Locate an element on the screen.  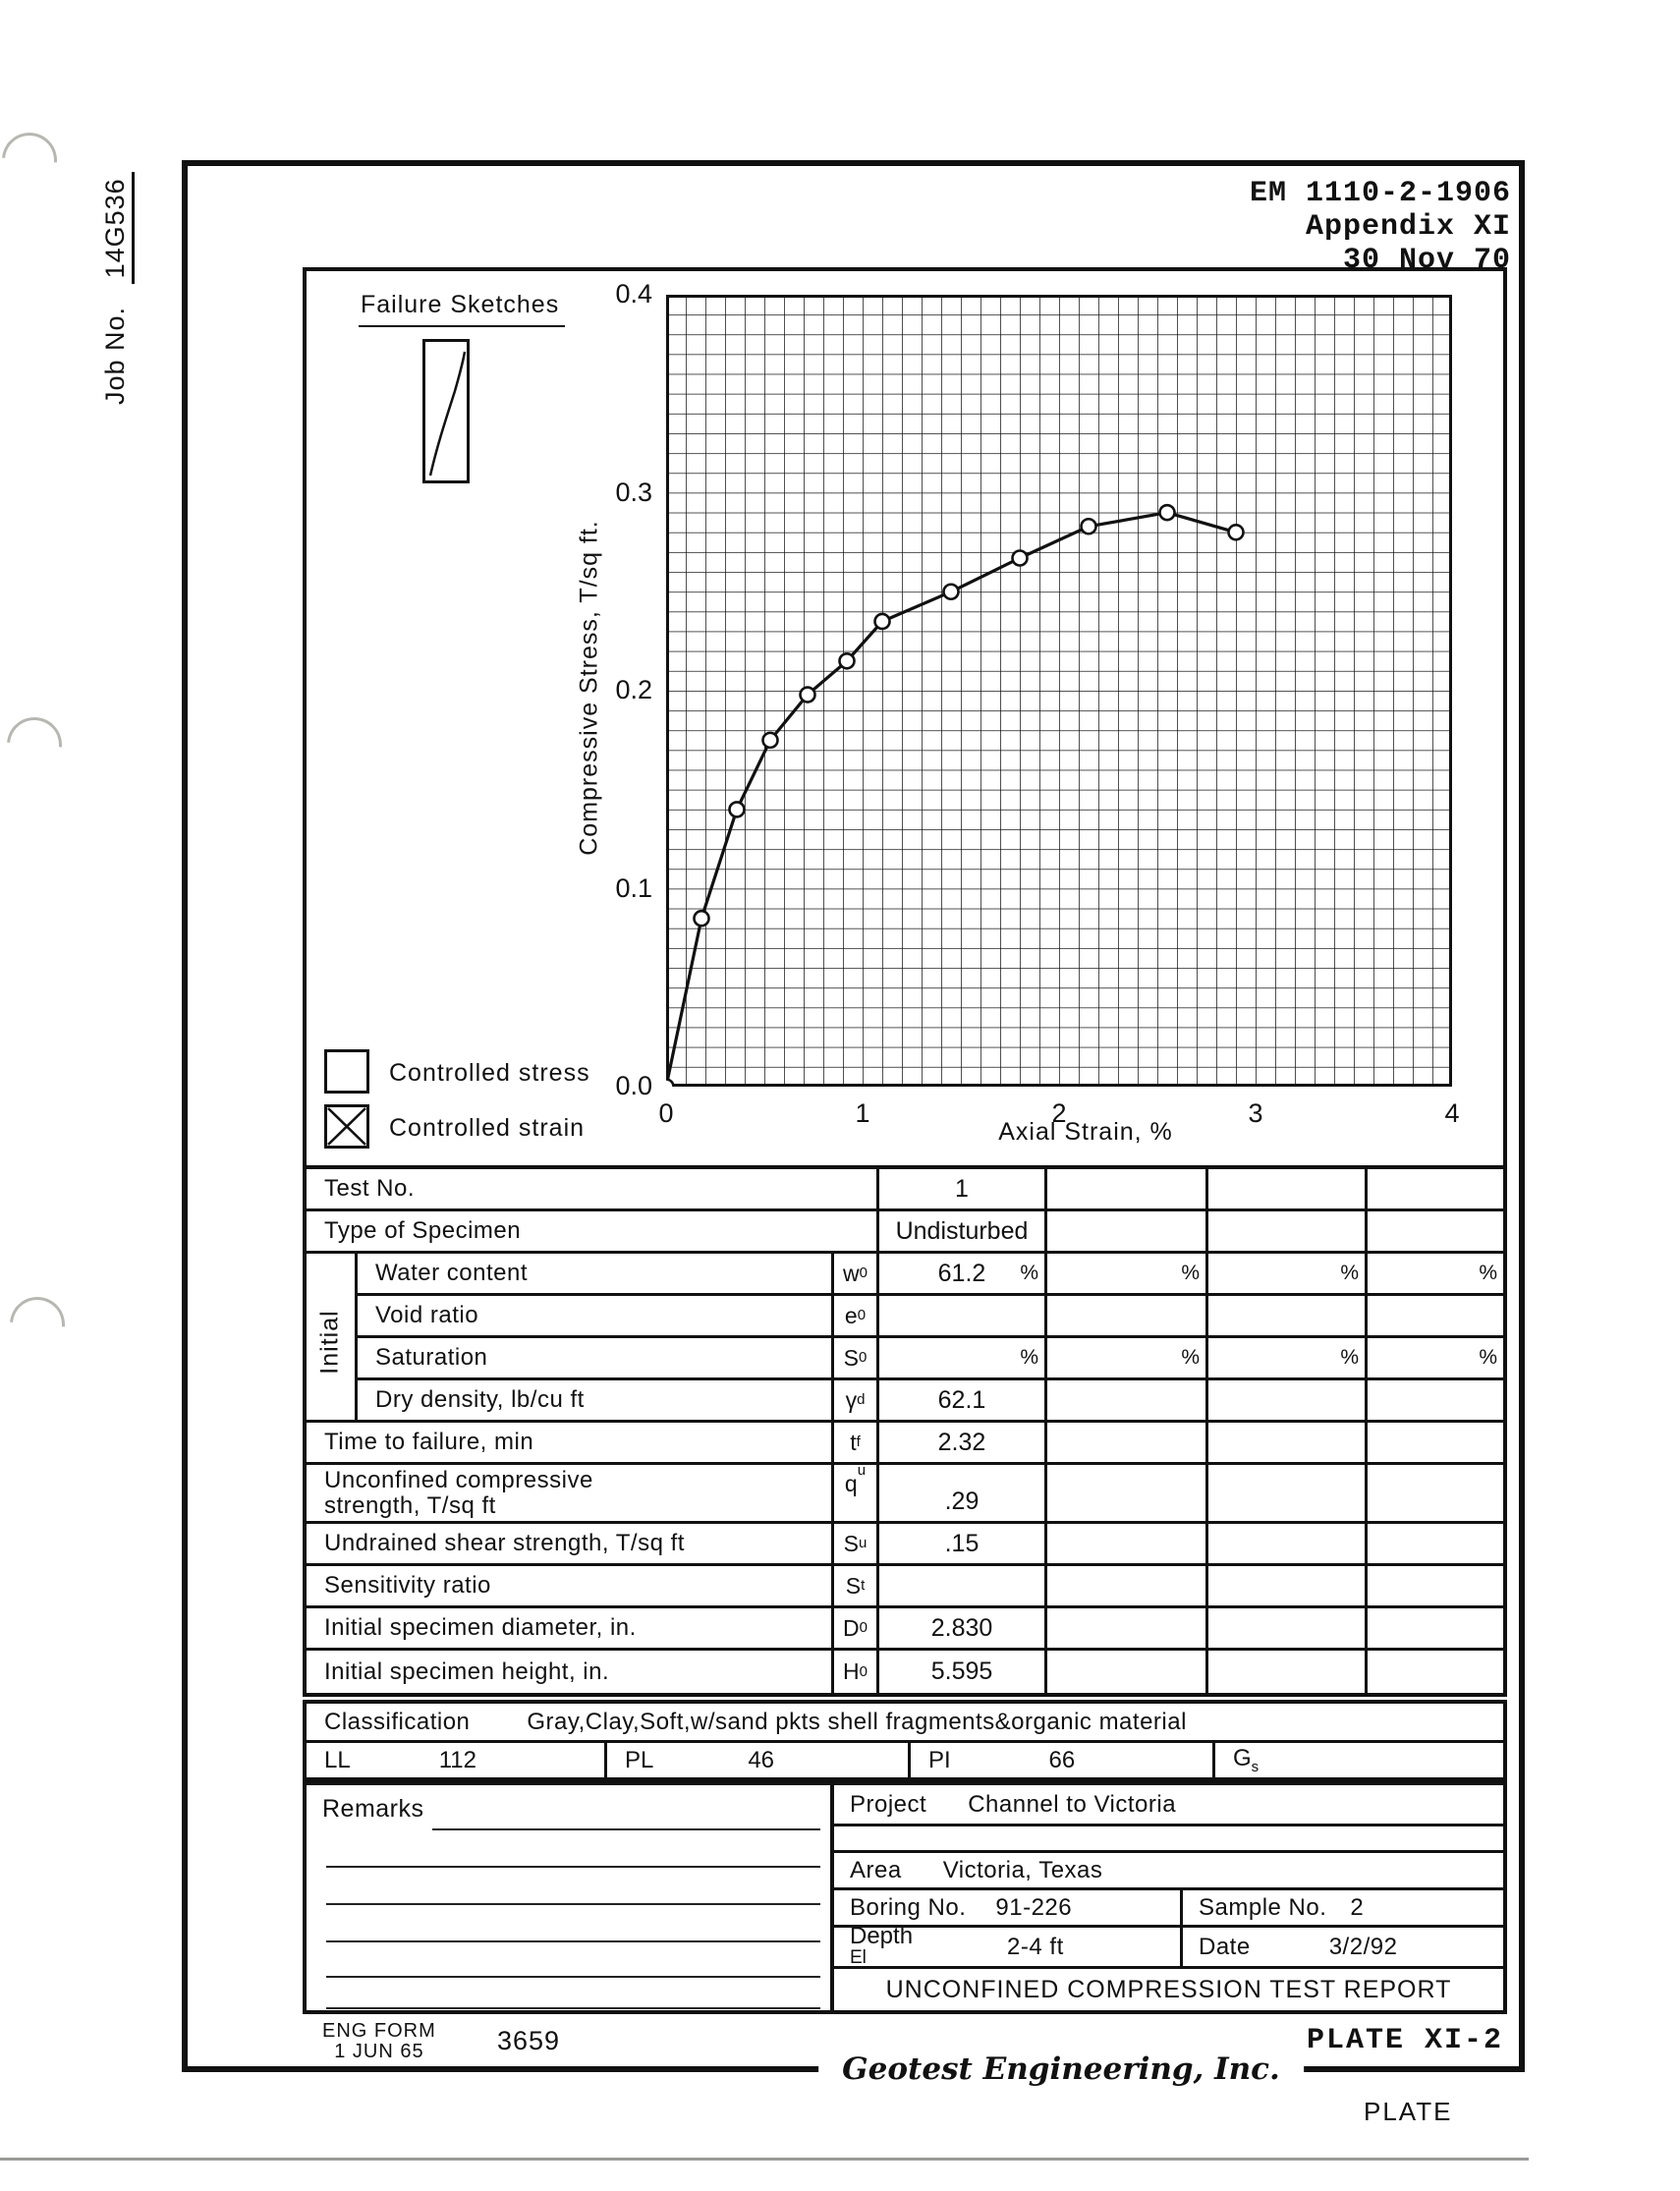
header-date: 30 Nov 70 is located at coordinates (1426, 260).